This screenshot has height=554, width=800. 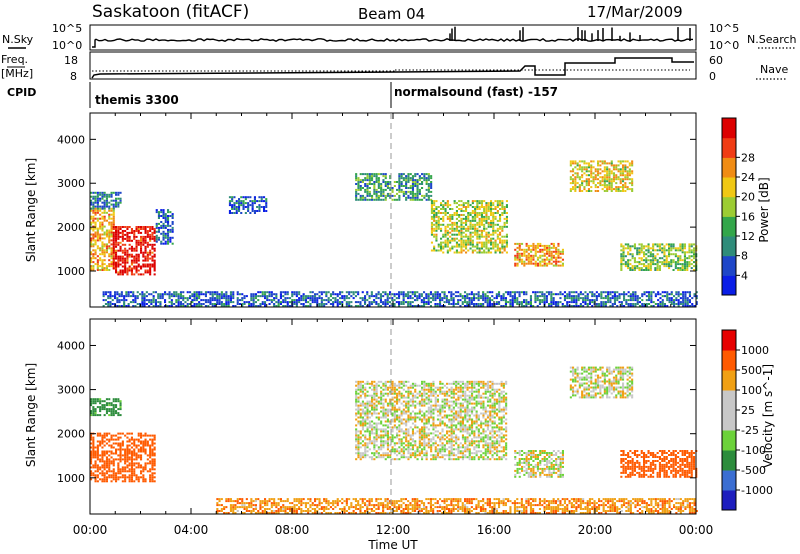 I want to click on nsky-tick-top: 10^5, so click(x=67, y=28).